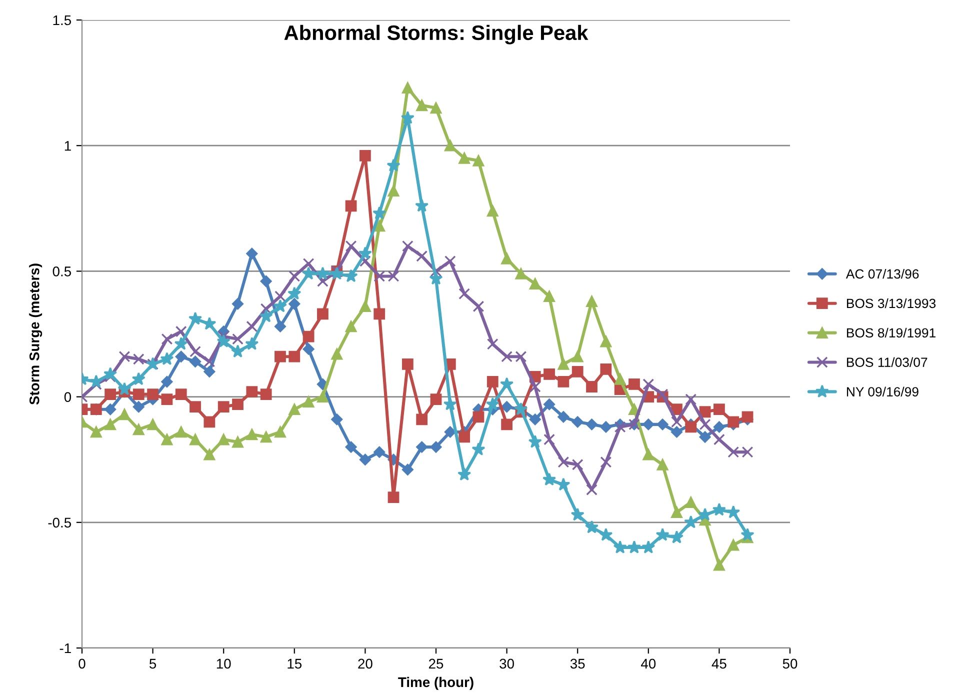 The width and height of the screenshot is (956, 698). What do you see at coordinates (507, 663) in the screenshot?
I see `x-tick-label: 30` at bounding box center [507, 663].